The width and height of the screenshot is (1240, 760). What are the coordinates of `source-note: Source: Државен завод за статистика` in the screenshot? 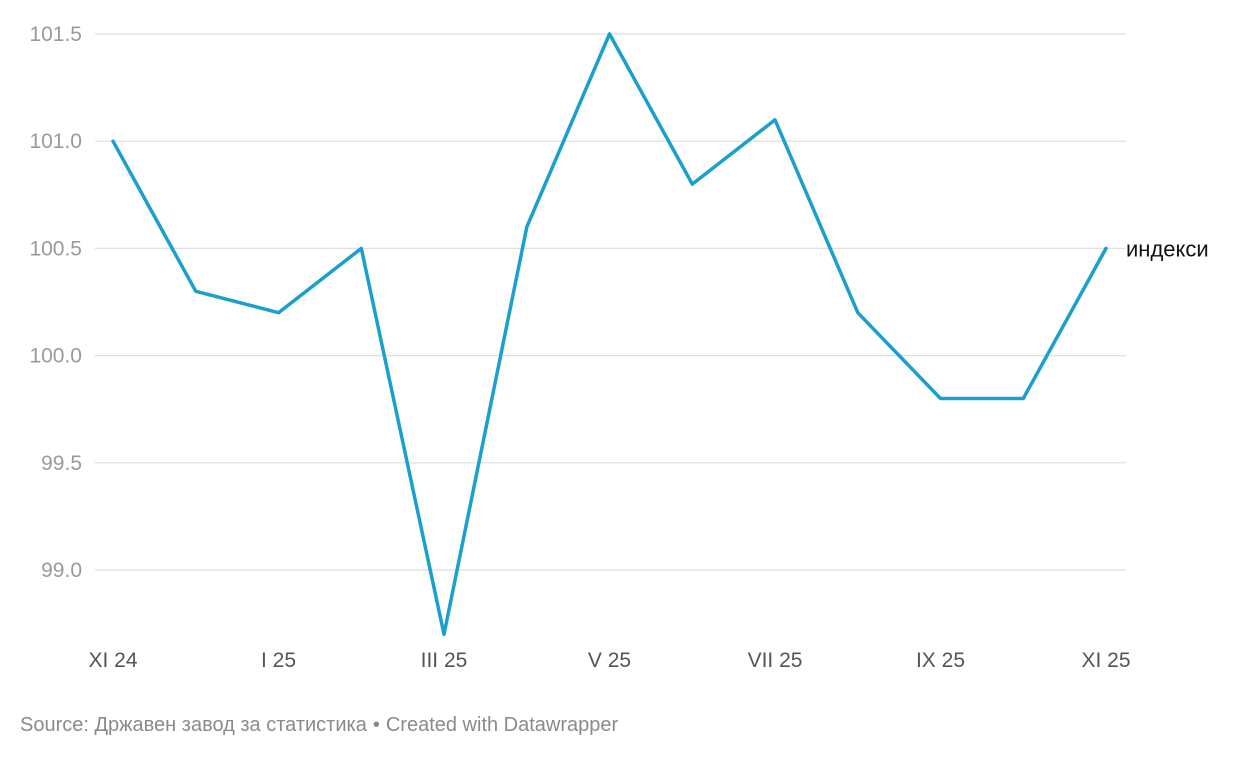 It's located at (193, 725).